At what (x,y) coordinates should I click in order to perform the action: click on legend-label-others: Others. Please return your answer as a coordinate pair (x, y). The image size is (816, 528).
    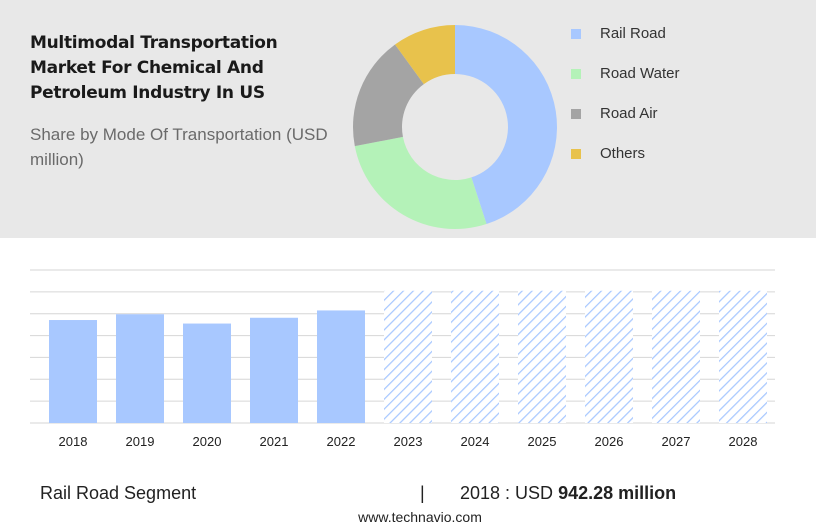
    Looking at the image, I should click on (623, 153).